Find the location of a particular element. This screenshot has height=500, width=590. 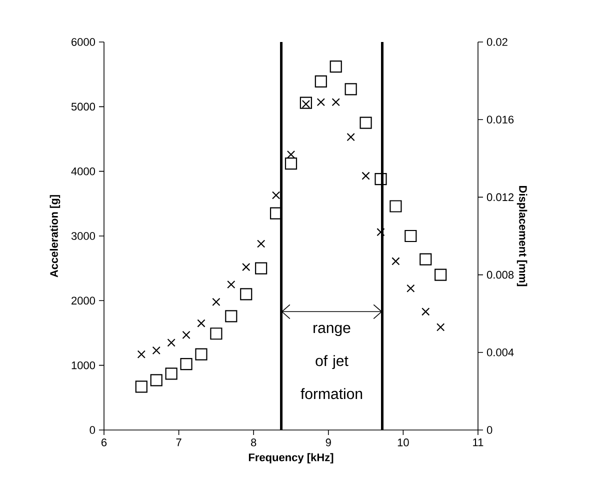

y2-axis-title: Displacement [mm] is located at coordinates (522, 236).